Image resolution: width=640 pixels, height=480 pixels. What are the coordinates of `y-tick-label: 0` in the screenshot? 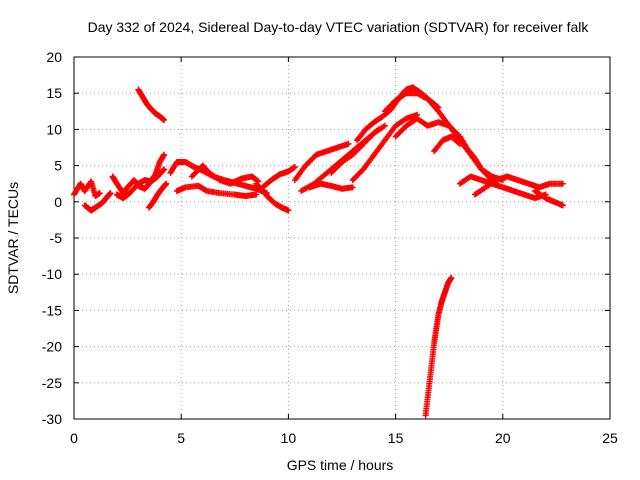 It's located at (58, 202).